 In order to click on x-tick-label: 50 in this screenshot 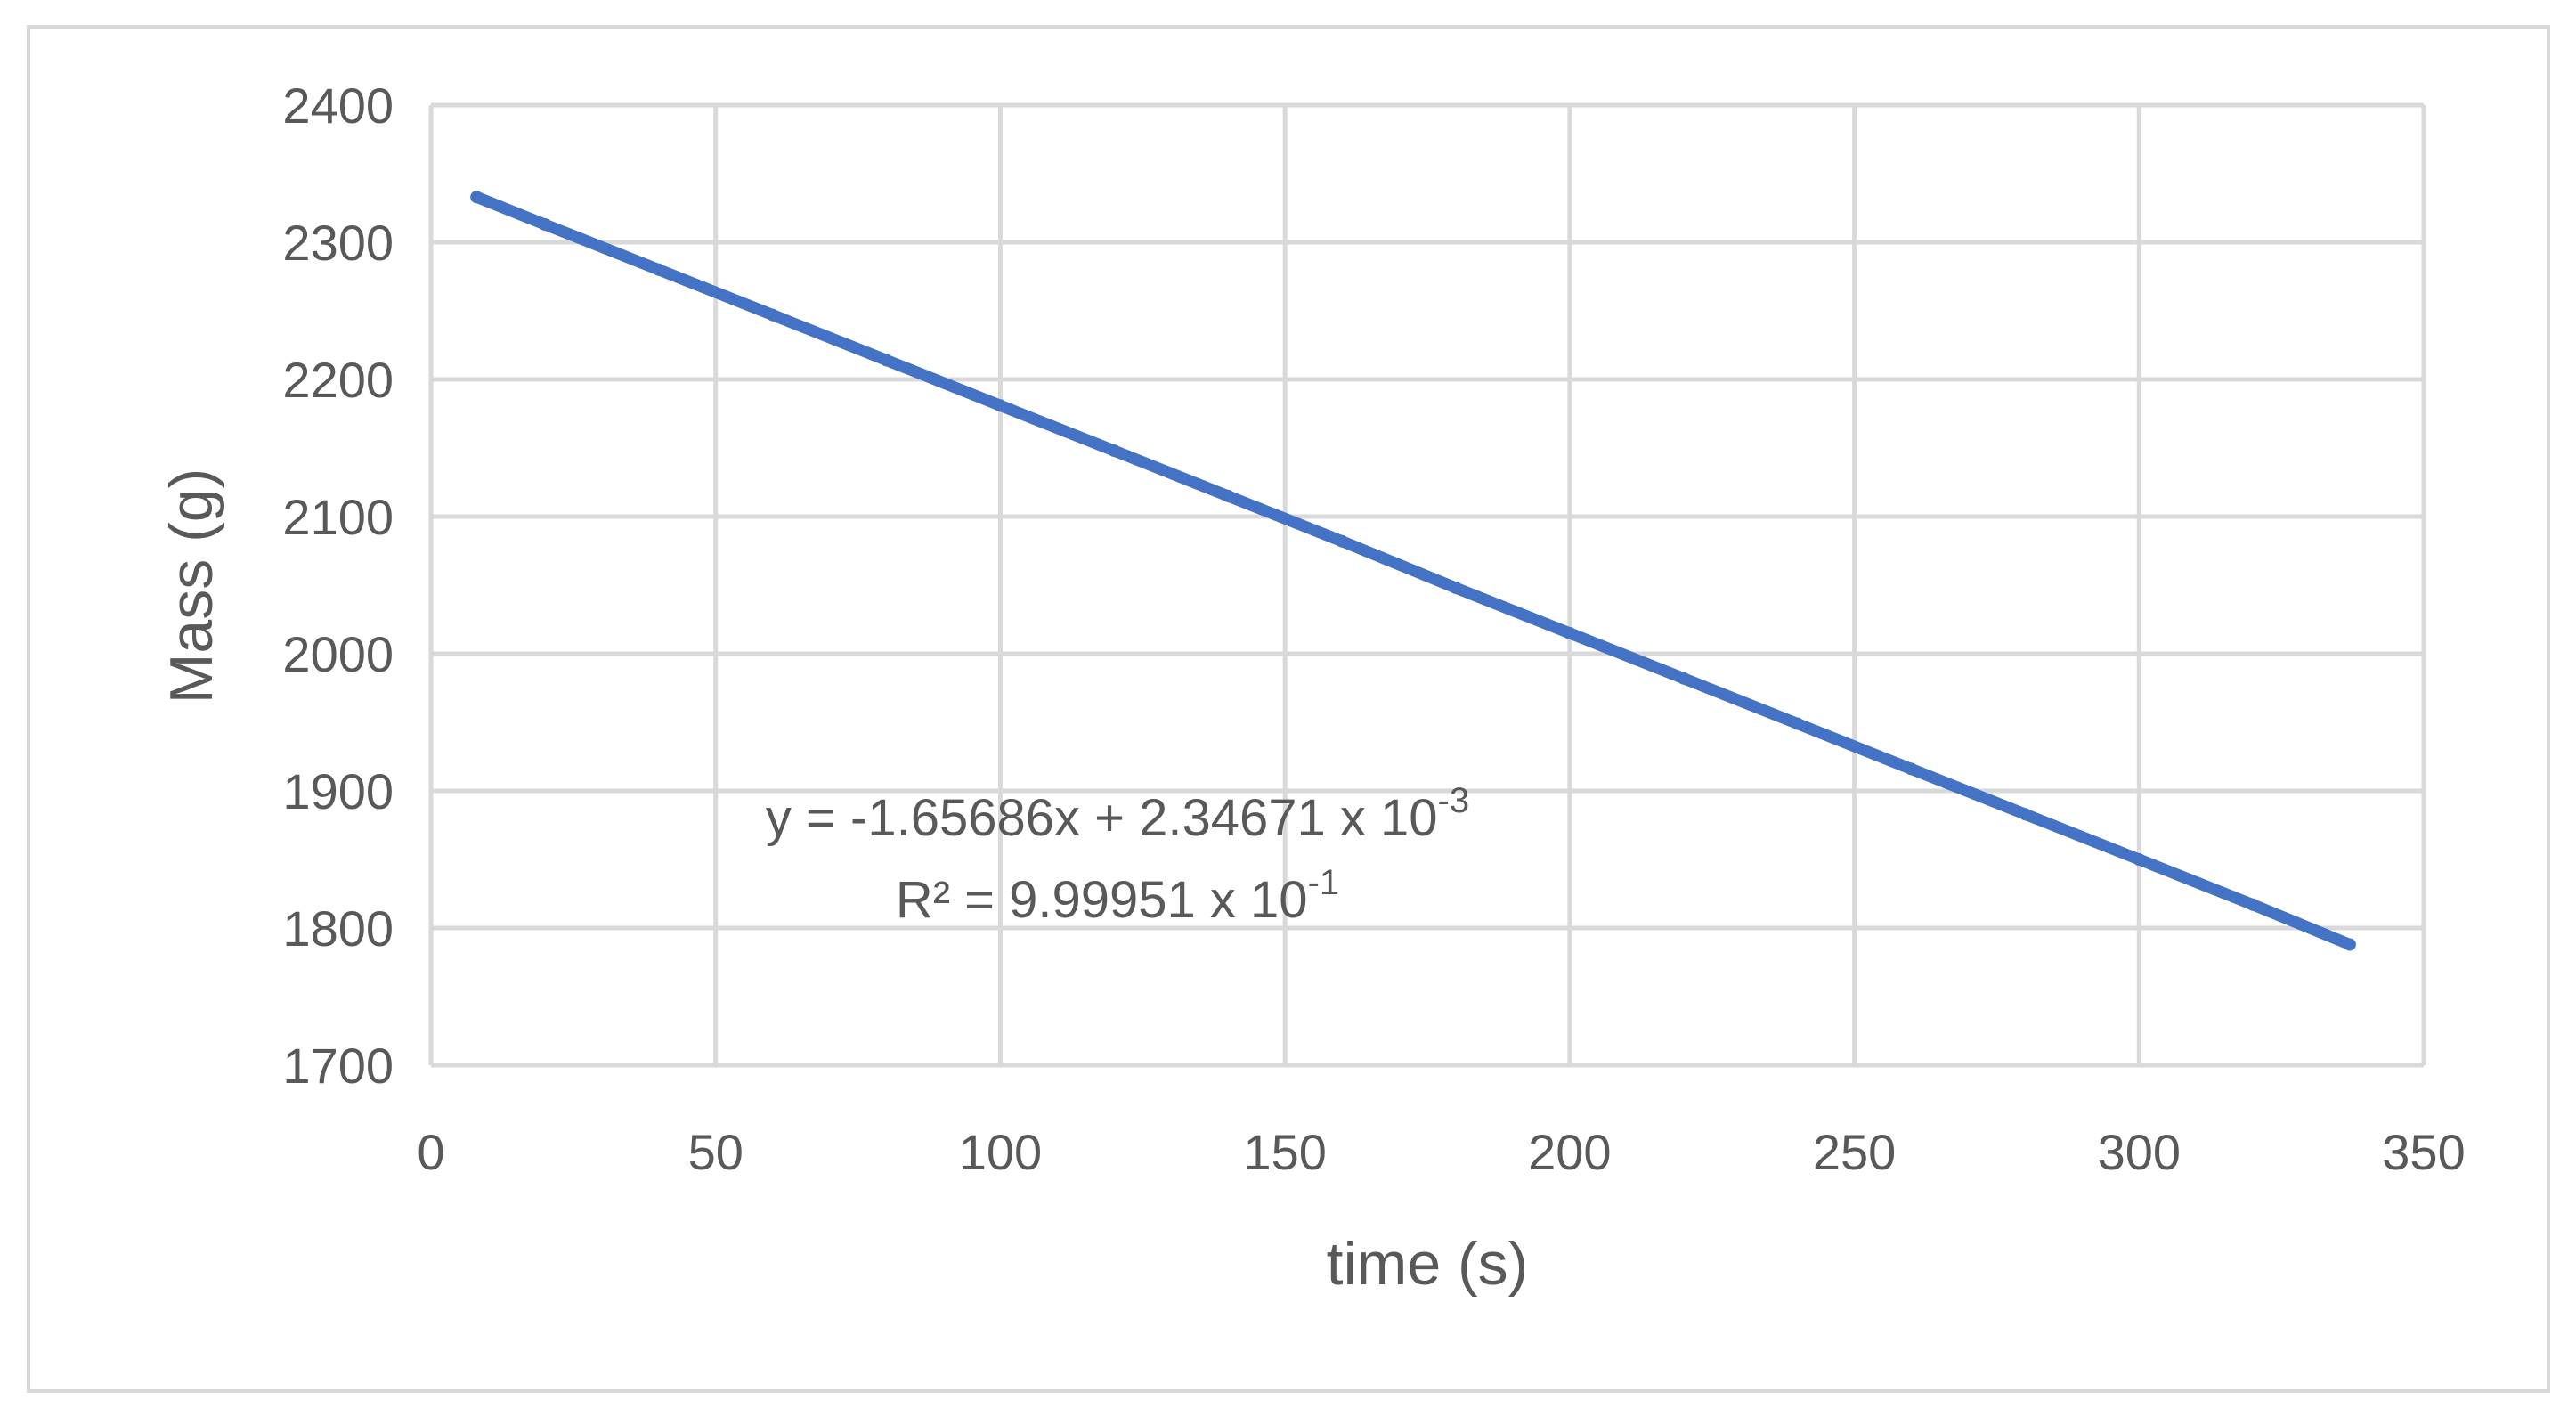, I will do `click(716, 1152)`.